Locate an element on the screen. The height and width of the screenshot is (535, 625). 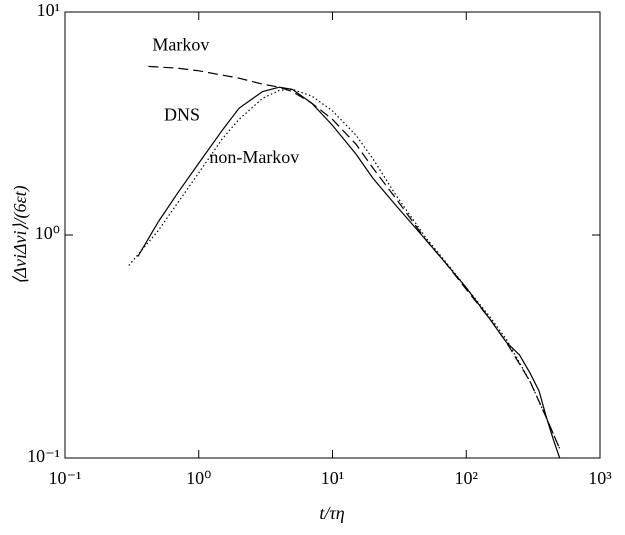
y-tick-label: 10⁻¹ is located at coordinates (43, 456).